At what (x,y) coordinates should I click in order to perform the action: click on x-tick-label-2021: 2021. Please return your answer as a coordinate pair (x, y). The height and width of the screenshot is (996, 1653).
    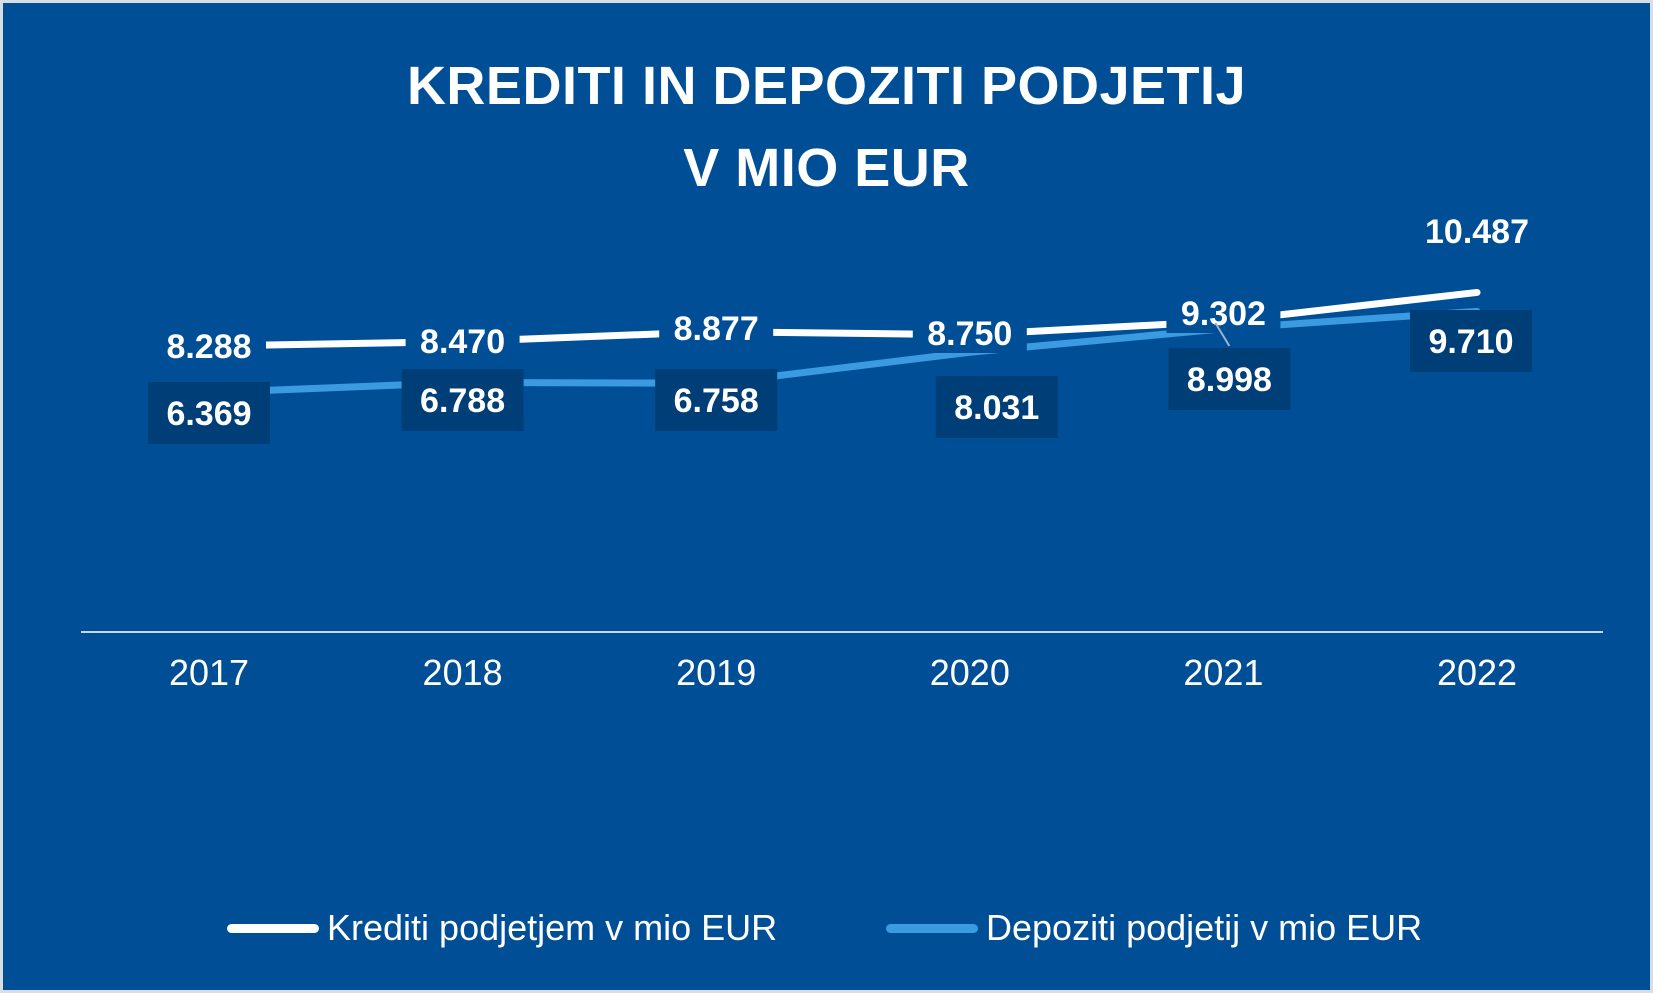
    Looking at the image, I should click on (1223, 672).